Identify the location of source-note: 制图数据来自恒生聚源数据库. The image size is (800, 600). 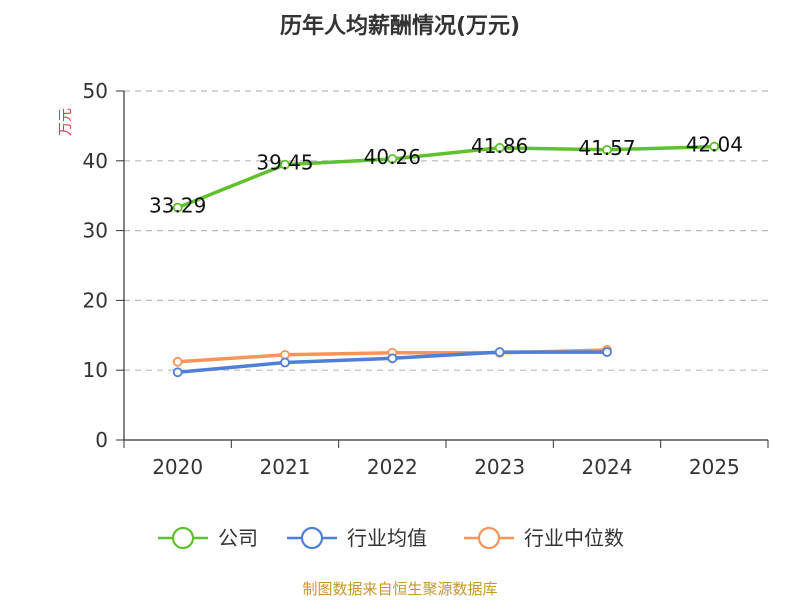
(399, 589).